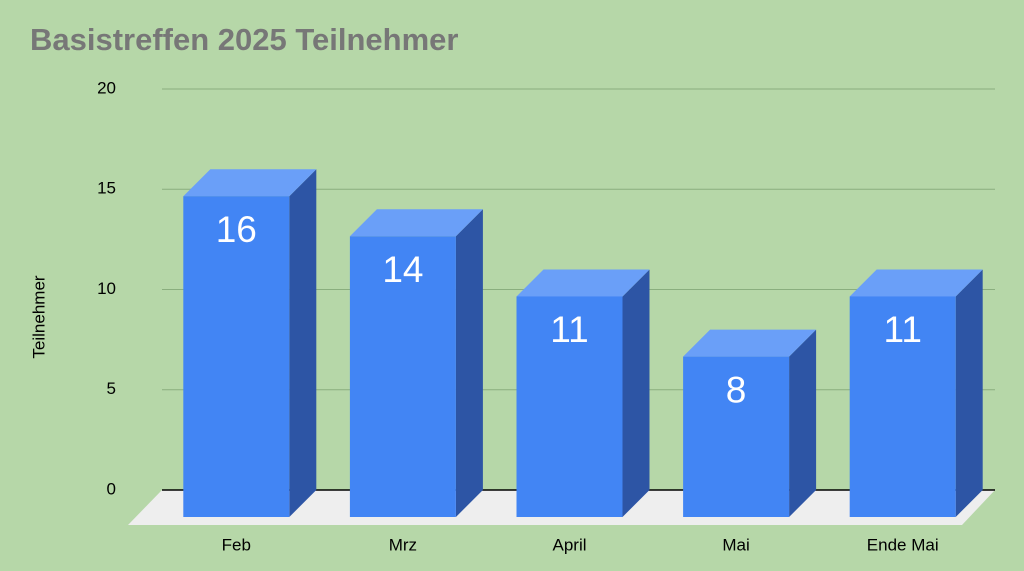  I want to click on x-tick-label: Mrz, so click(403, 544).